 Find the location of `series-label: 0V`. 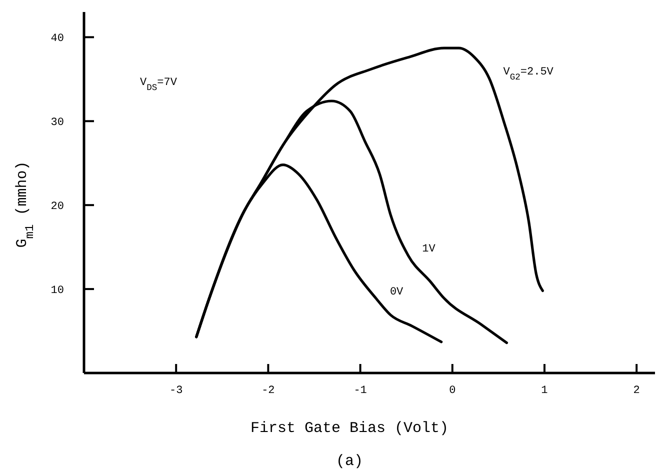

series-label: 0V is located at coordinates (397, 292).